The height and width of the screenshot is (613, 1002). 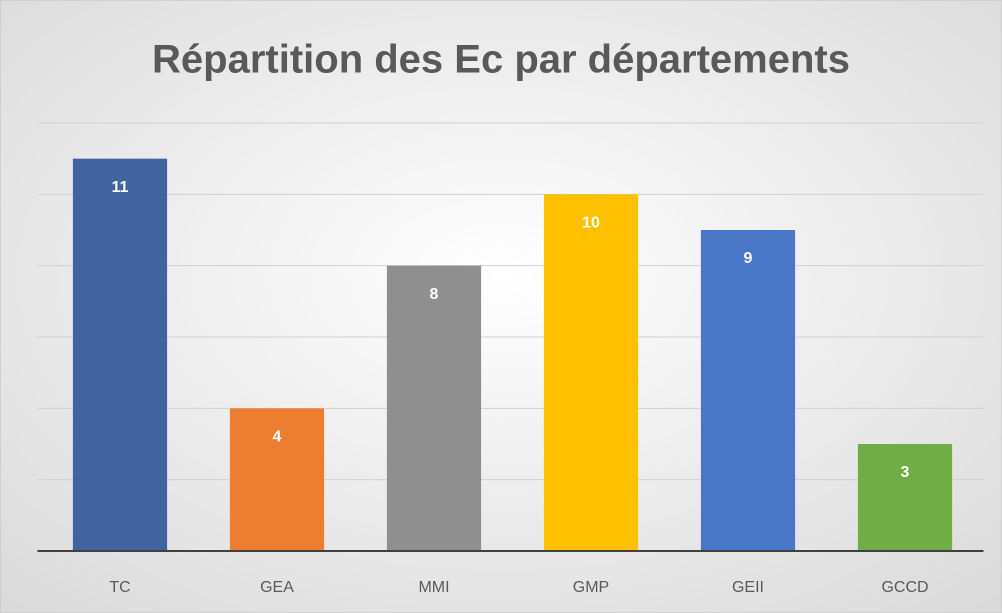 I want to click on data-label: 11, so click(x=120, y=187).